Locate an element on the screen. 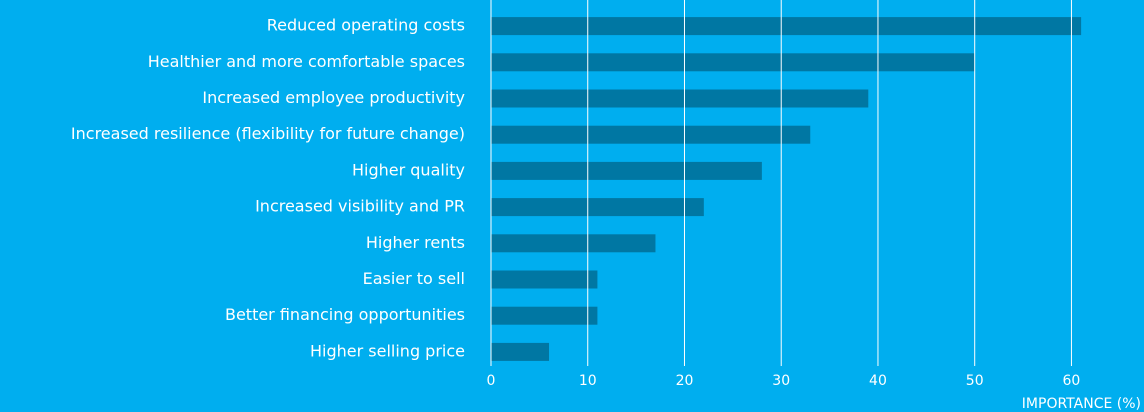  y-tick-label: Better financing opportunities is located at coordinates (345, 314).